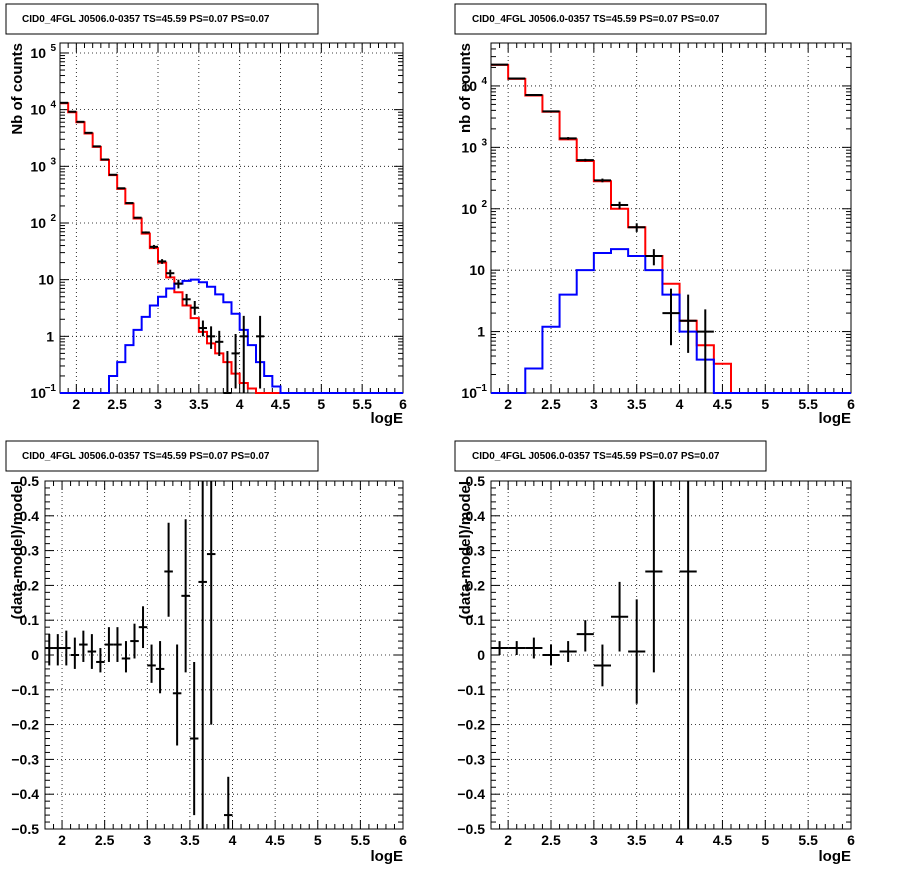 The height and width of the screenshot is (875, 898). I want to click on y-tick-label: 0.1, so click(30, 620).